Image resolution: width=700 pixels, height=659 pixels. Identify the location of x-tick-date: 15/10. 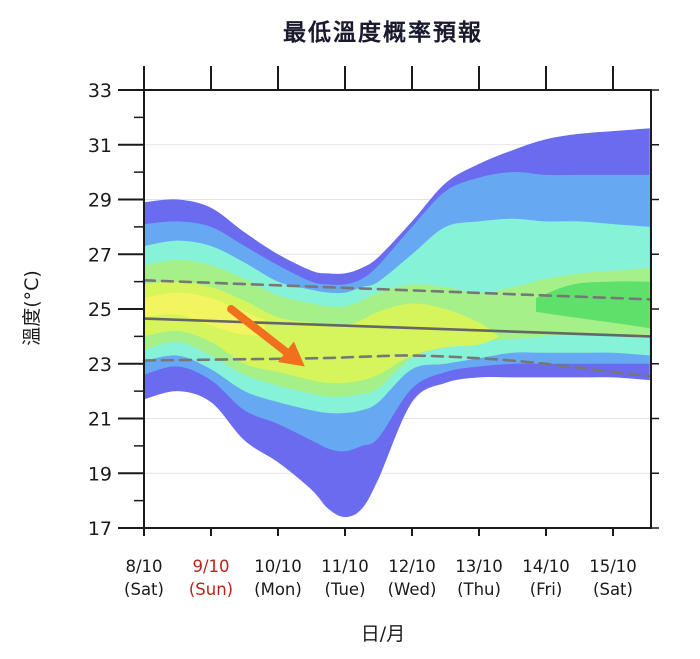
(613, 566).